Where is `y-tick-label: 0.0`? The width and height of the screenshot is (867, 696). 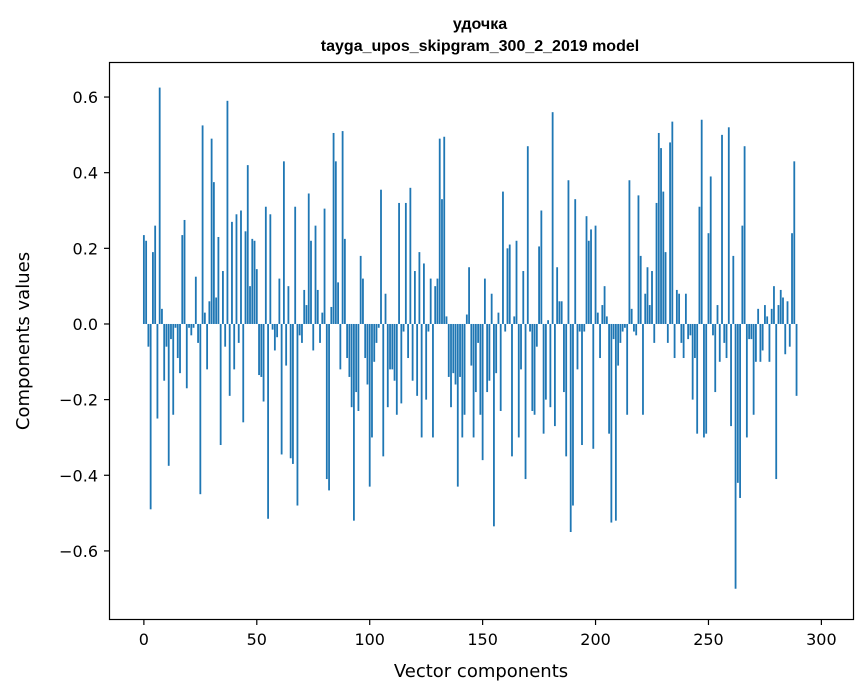 y-tick-label: 0.0 is located at coordinates (85, 324).